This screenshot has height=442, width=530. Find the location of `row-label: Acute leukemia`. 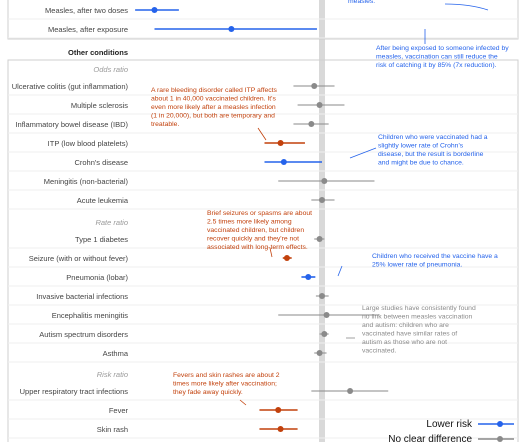

row-label: Acute leukemia is located at coordinates (103, 200).